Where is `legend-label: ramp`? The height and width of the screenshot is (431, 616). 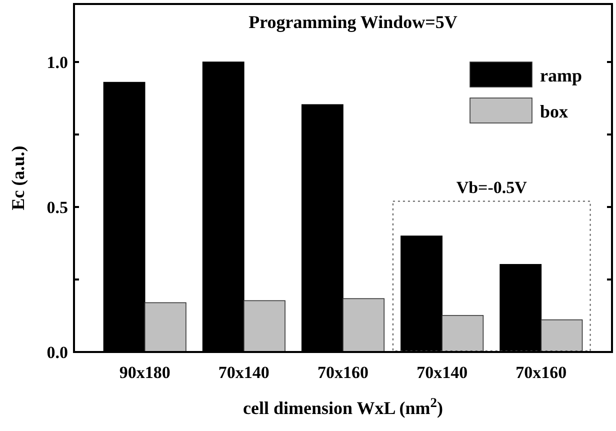
legend-label: ramp is located at coordinates (561, 75).